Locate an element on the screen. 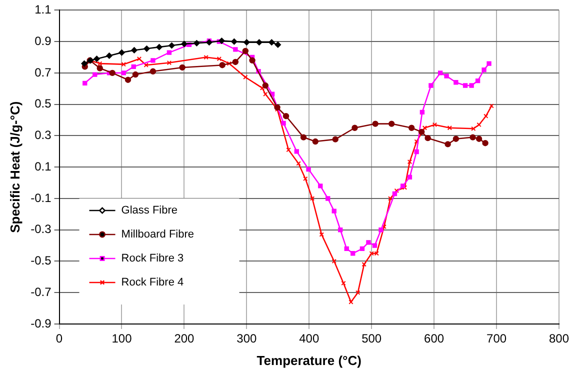  x-tick-label: 300 is located at coordinates (247, 339).